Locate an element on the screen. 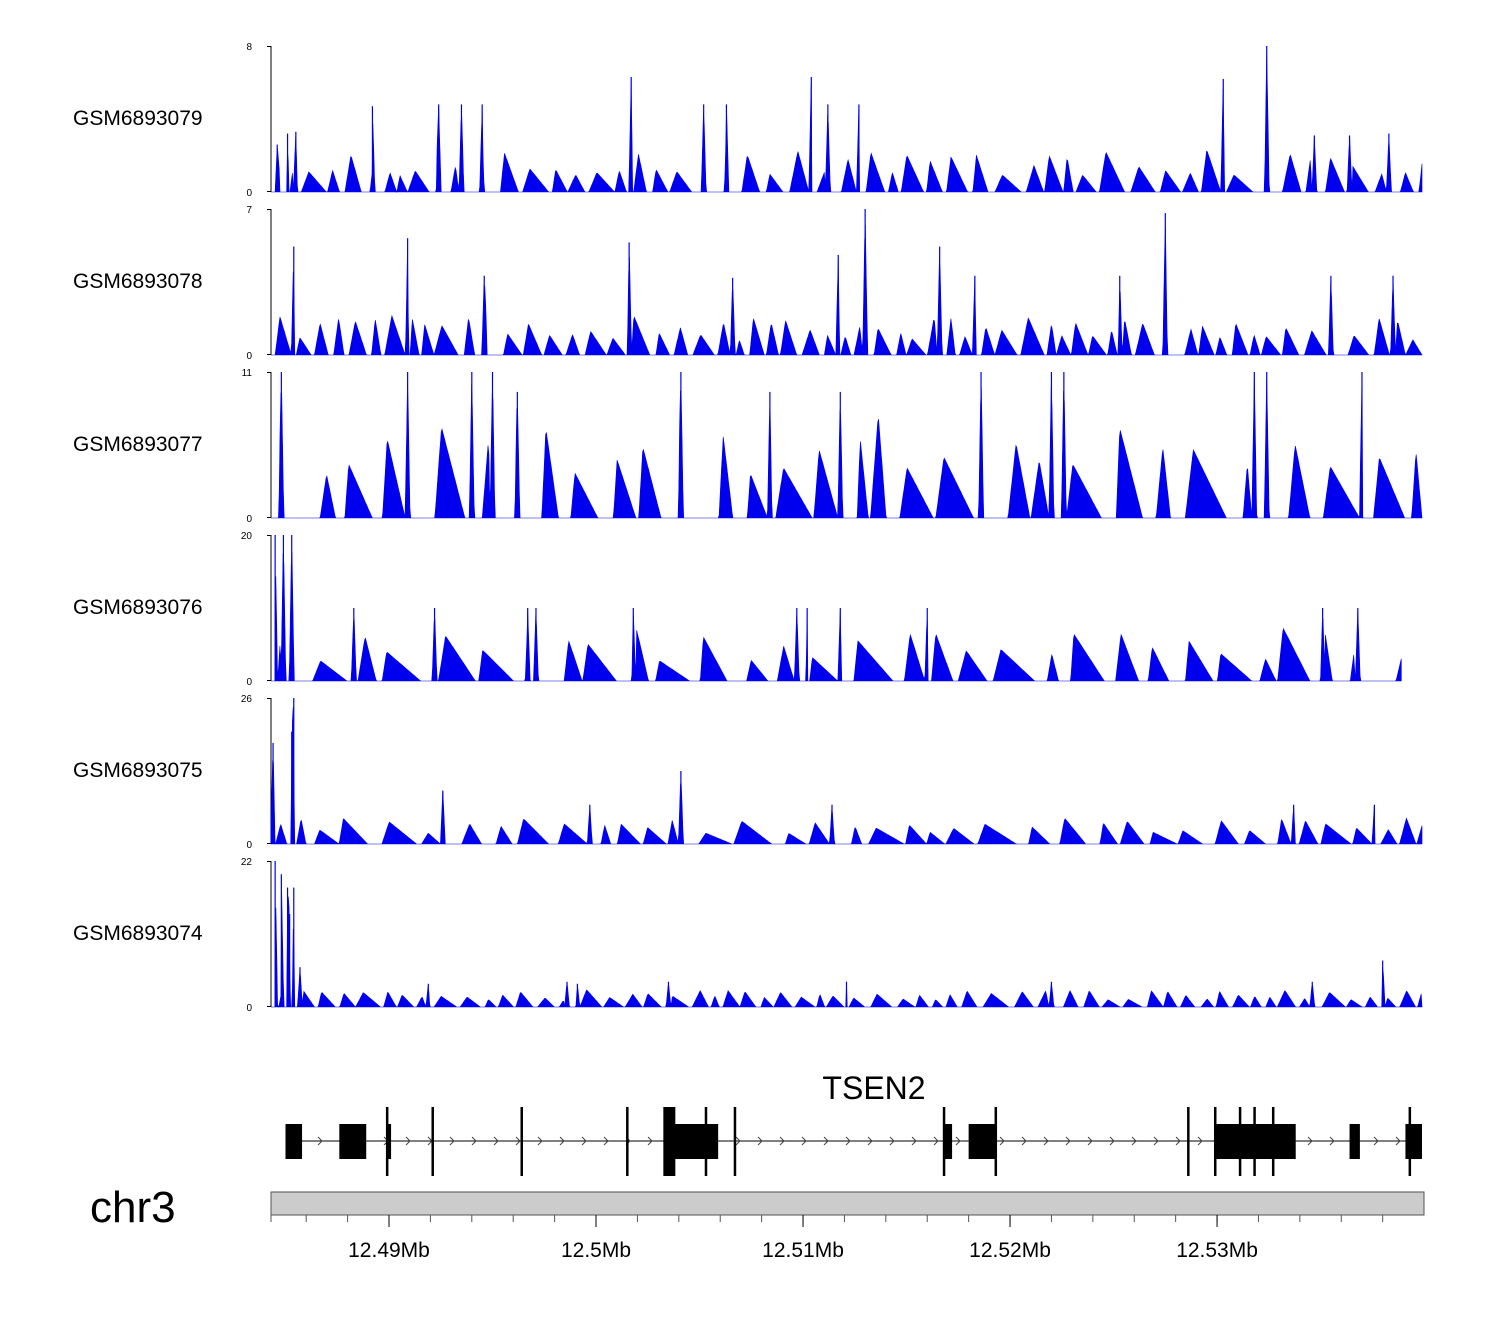 The width and height of the screenshot is (1500, 1320). y-tick-label-max: 8 is located at coordinates (249, 47).